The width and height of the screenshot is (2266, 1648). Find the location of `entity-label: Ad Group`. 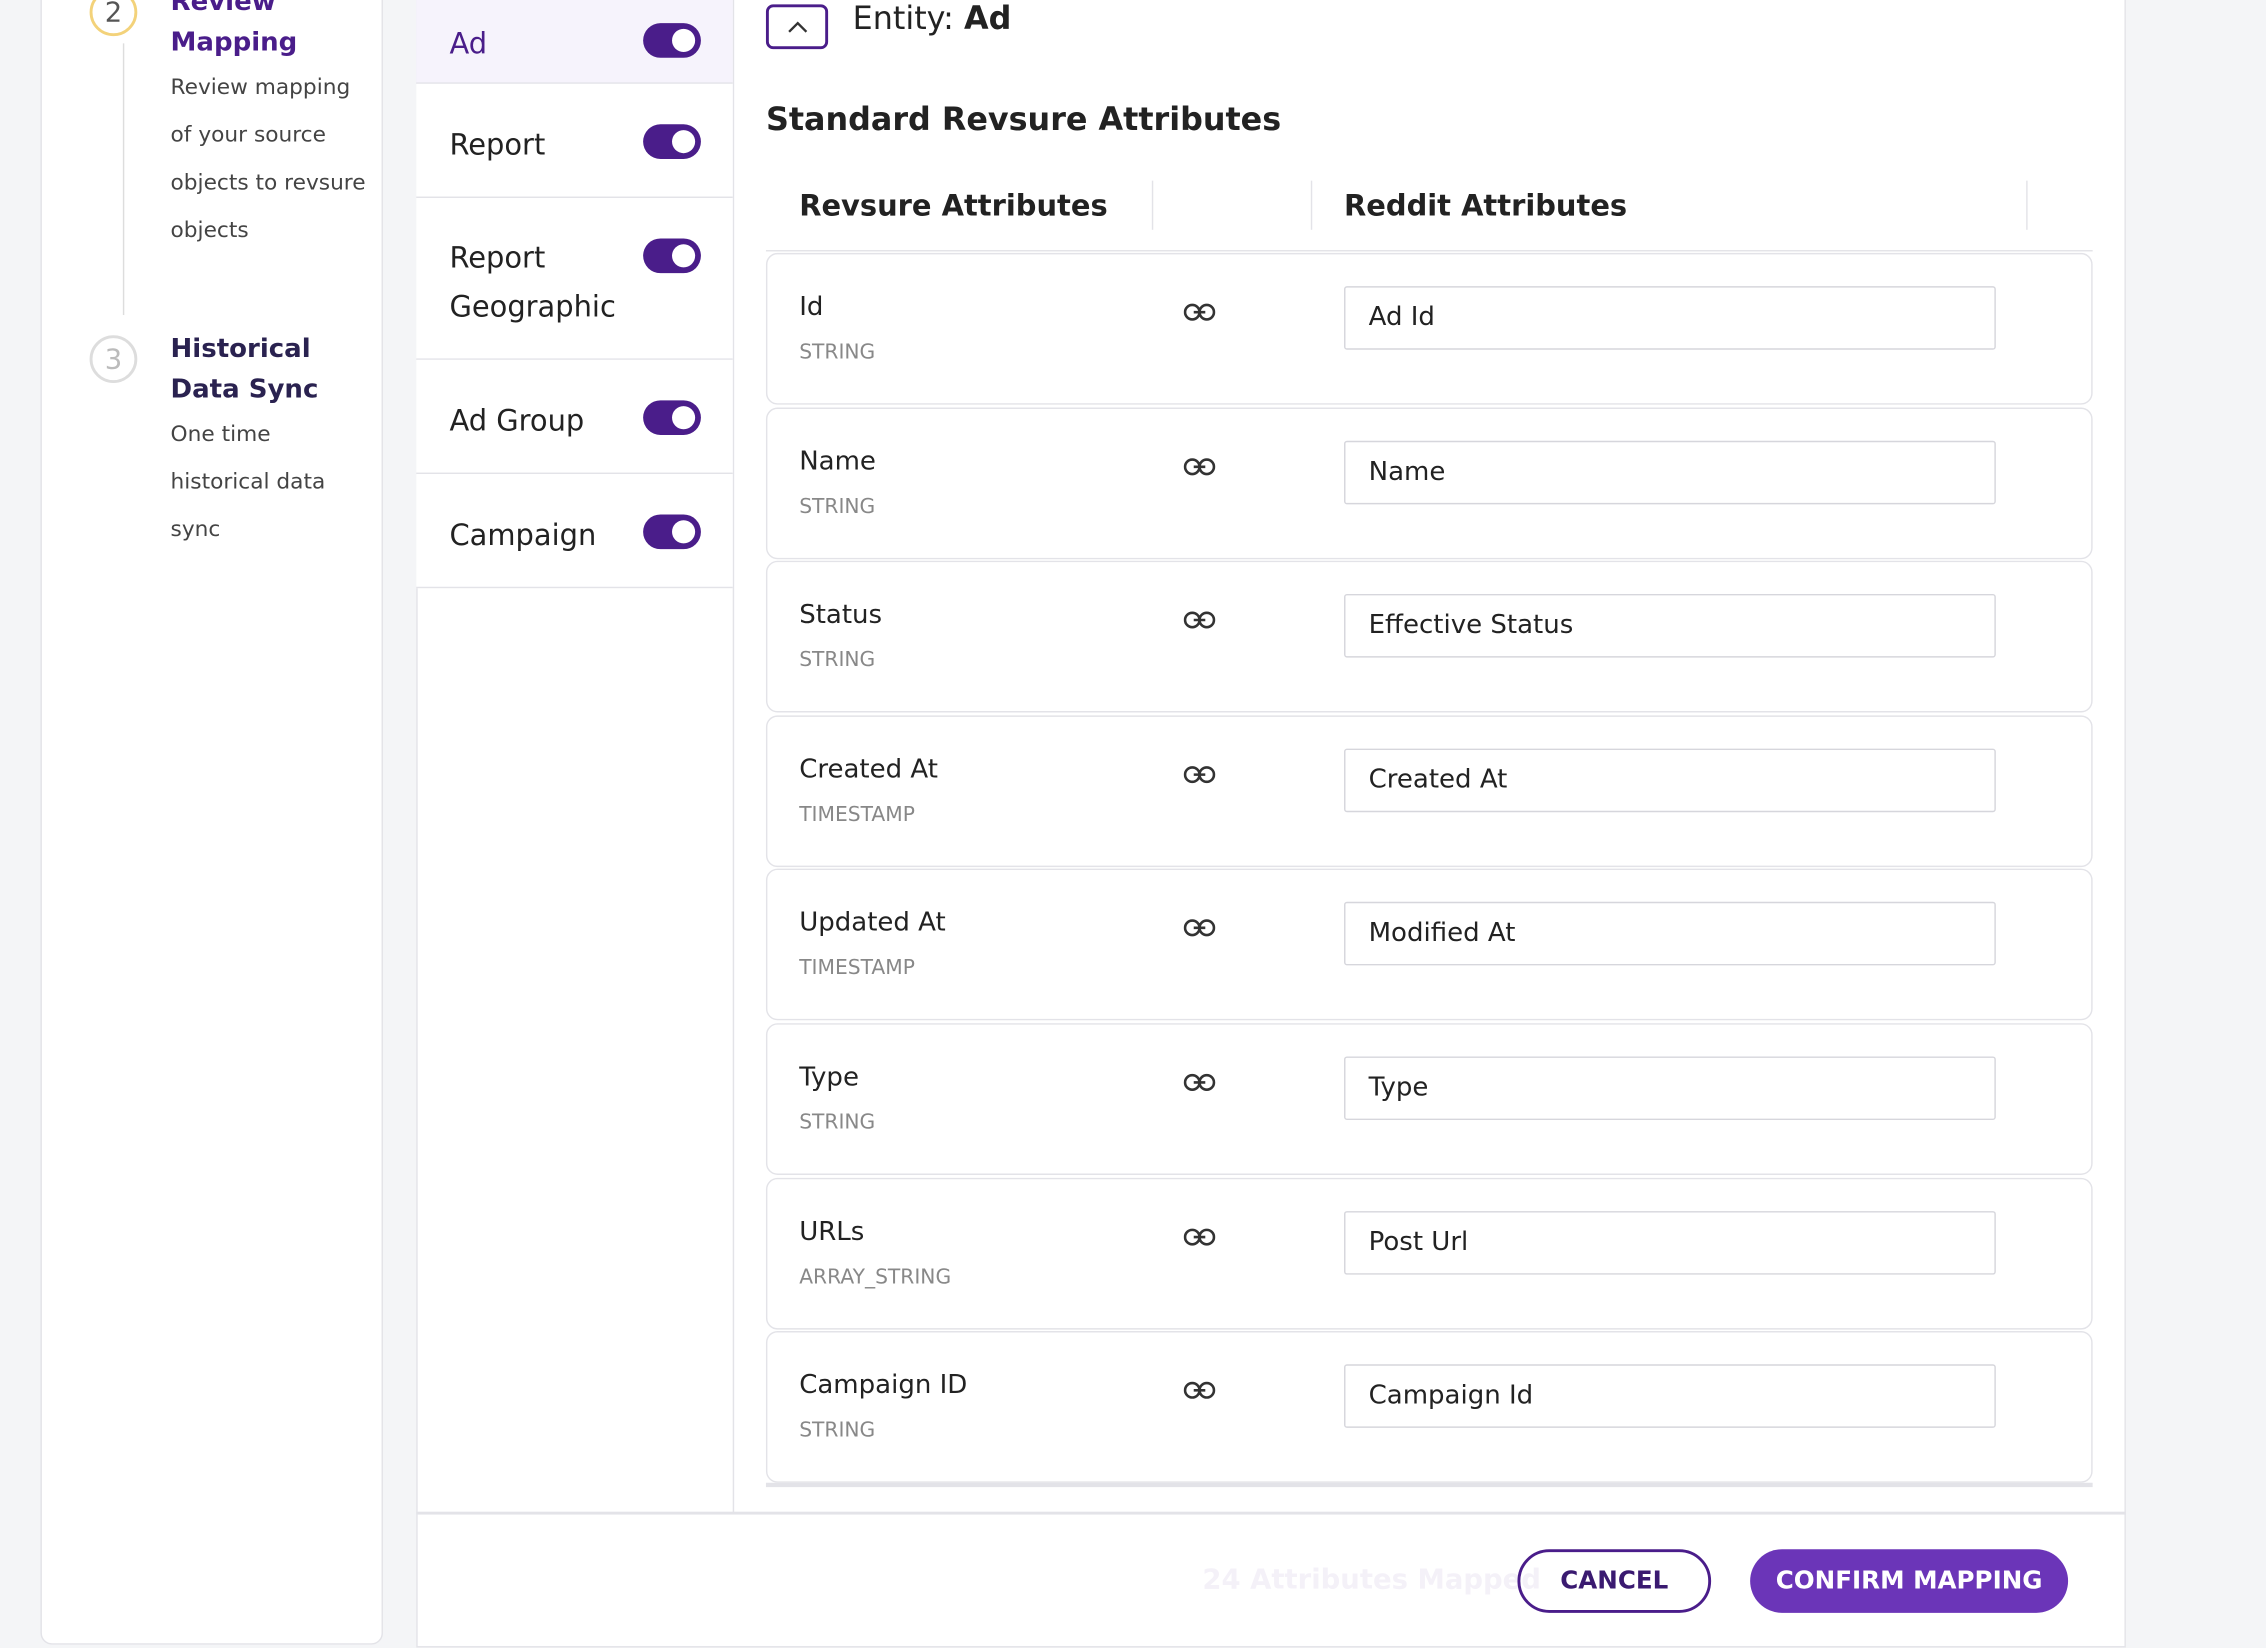

entity-label: Ad Group is located at coordinates (517, 420).